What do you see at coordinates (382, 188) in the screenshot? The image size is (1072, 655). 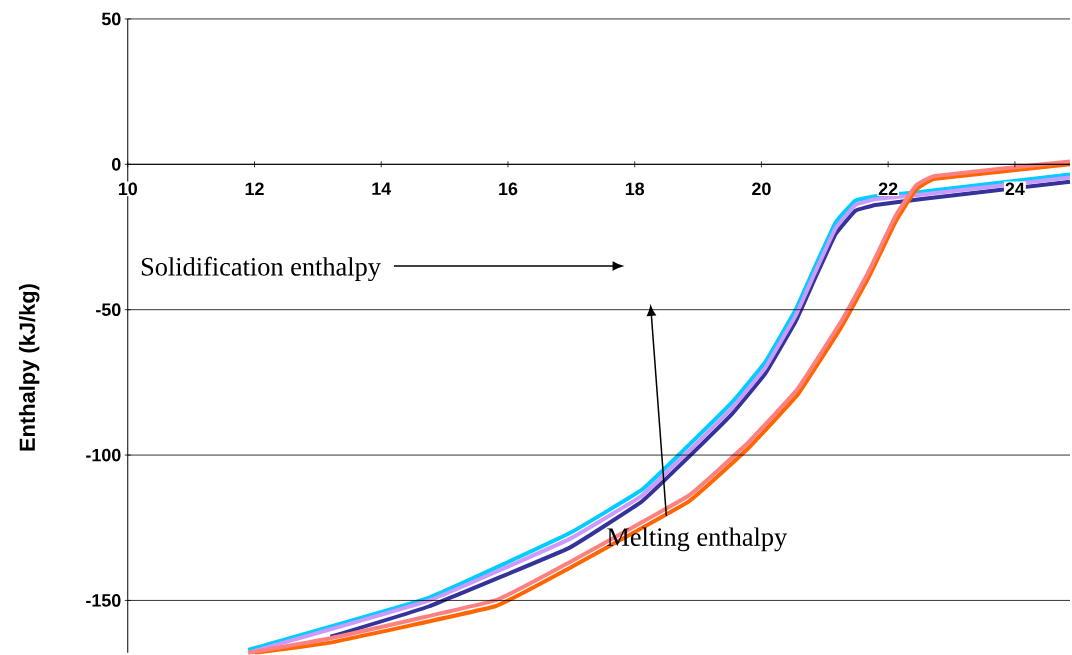 I see `x-tick-label: 14` at bounding box center [382, 188].